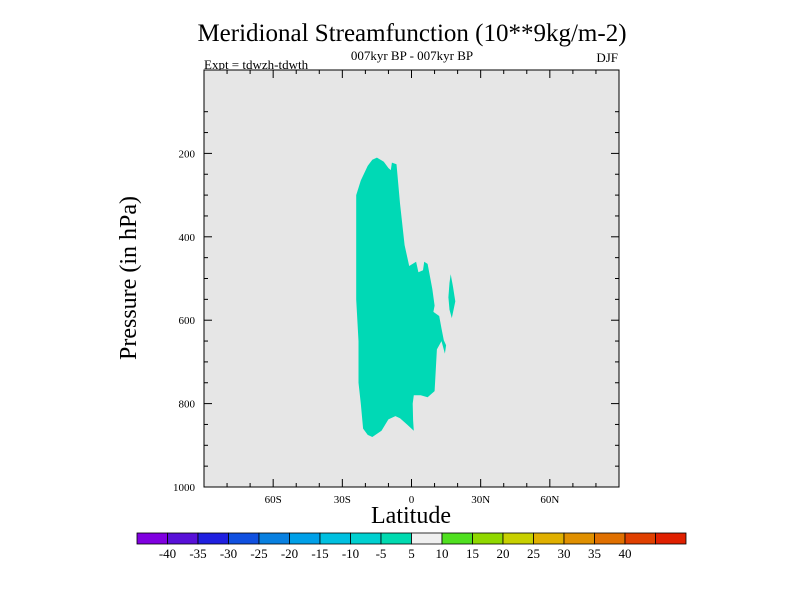  Describe the element at coordinates (167, 553) in the screenshot. I see `colorbar-label: -40` at that location.